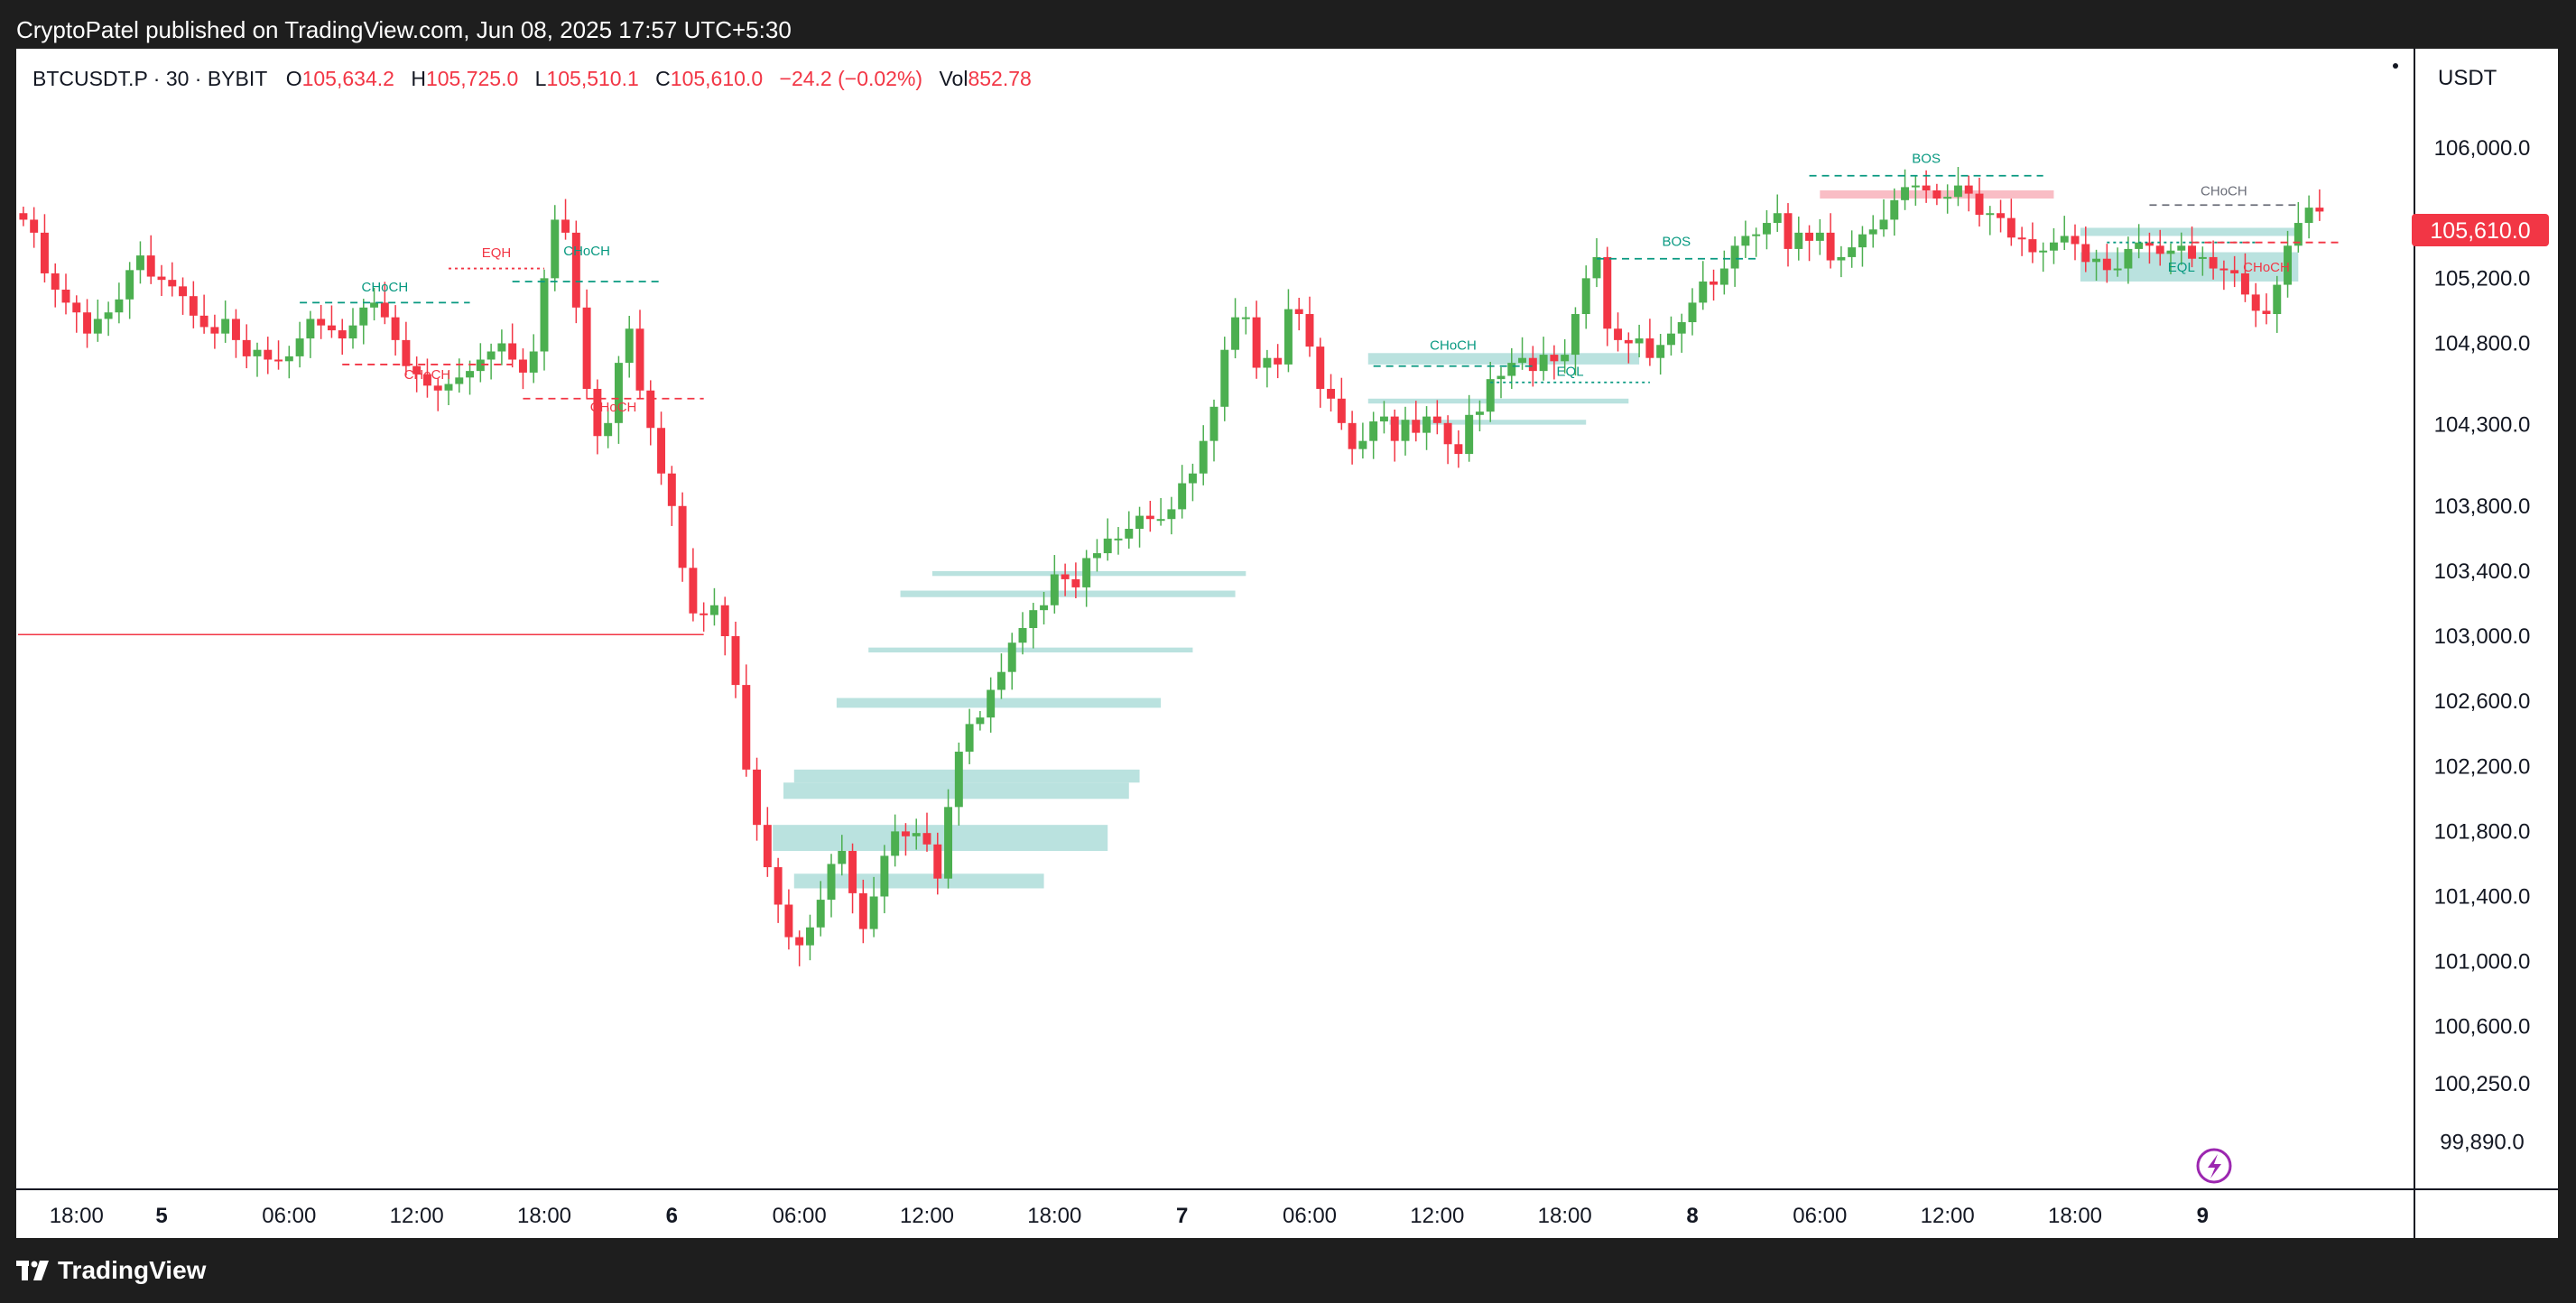 This screenshot has width=2576, height=1303. I want to click on legend-symbol: BTCUSDT.P · 30 · BYBIT, so click(150, 78).